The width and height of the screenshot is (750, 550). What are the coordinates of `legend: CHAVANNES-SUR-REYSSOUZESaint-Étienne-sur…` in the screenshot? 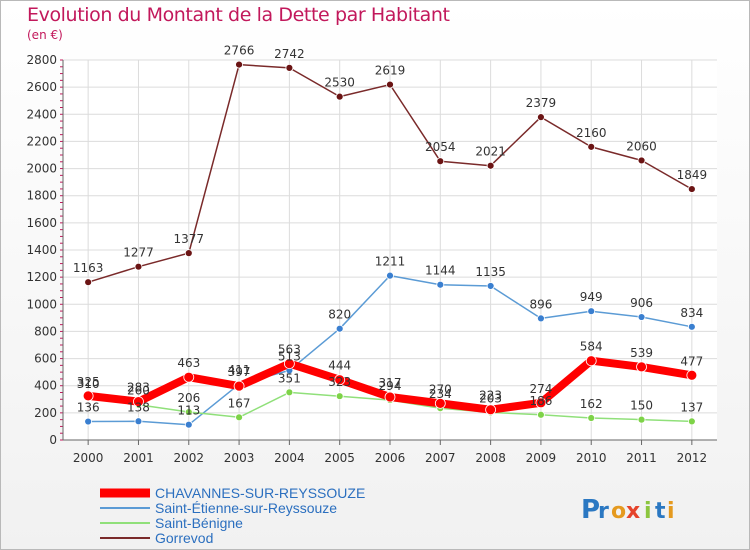 It's located at (232, 515).